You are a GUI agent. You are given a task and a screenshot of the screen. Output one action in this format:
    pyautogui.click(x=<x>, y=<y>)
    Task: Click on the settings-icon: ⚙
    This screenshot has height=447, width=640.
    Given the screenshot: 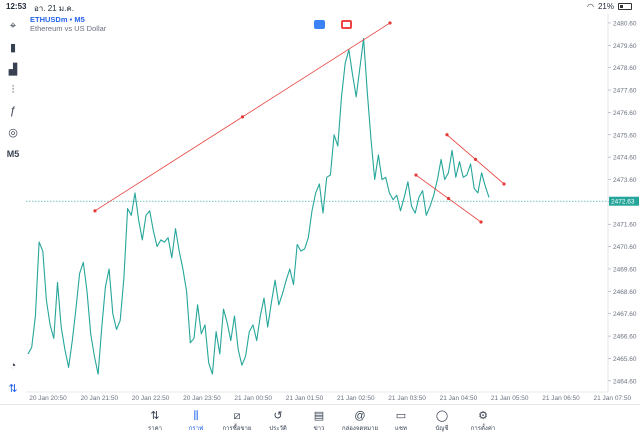 What is the action you would take?
    pyautogui.click(x=483, y=416)
    